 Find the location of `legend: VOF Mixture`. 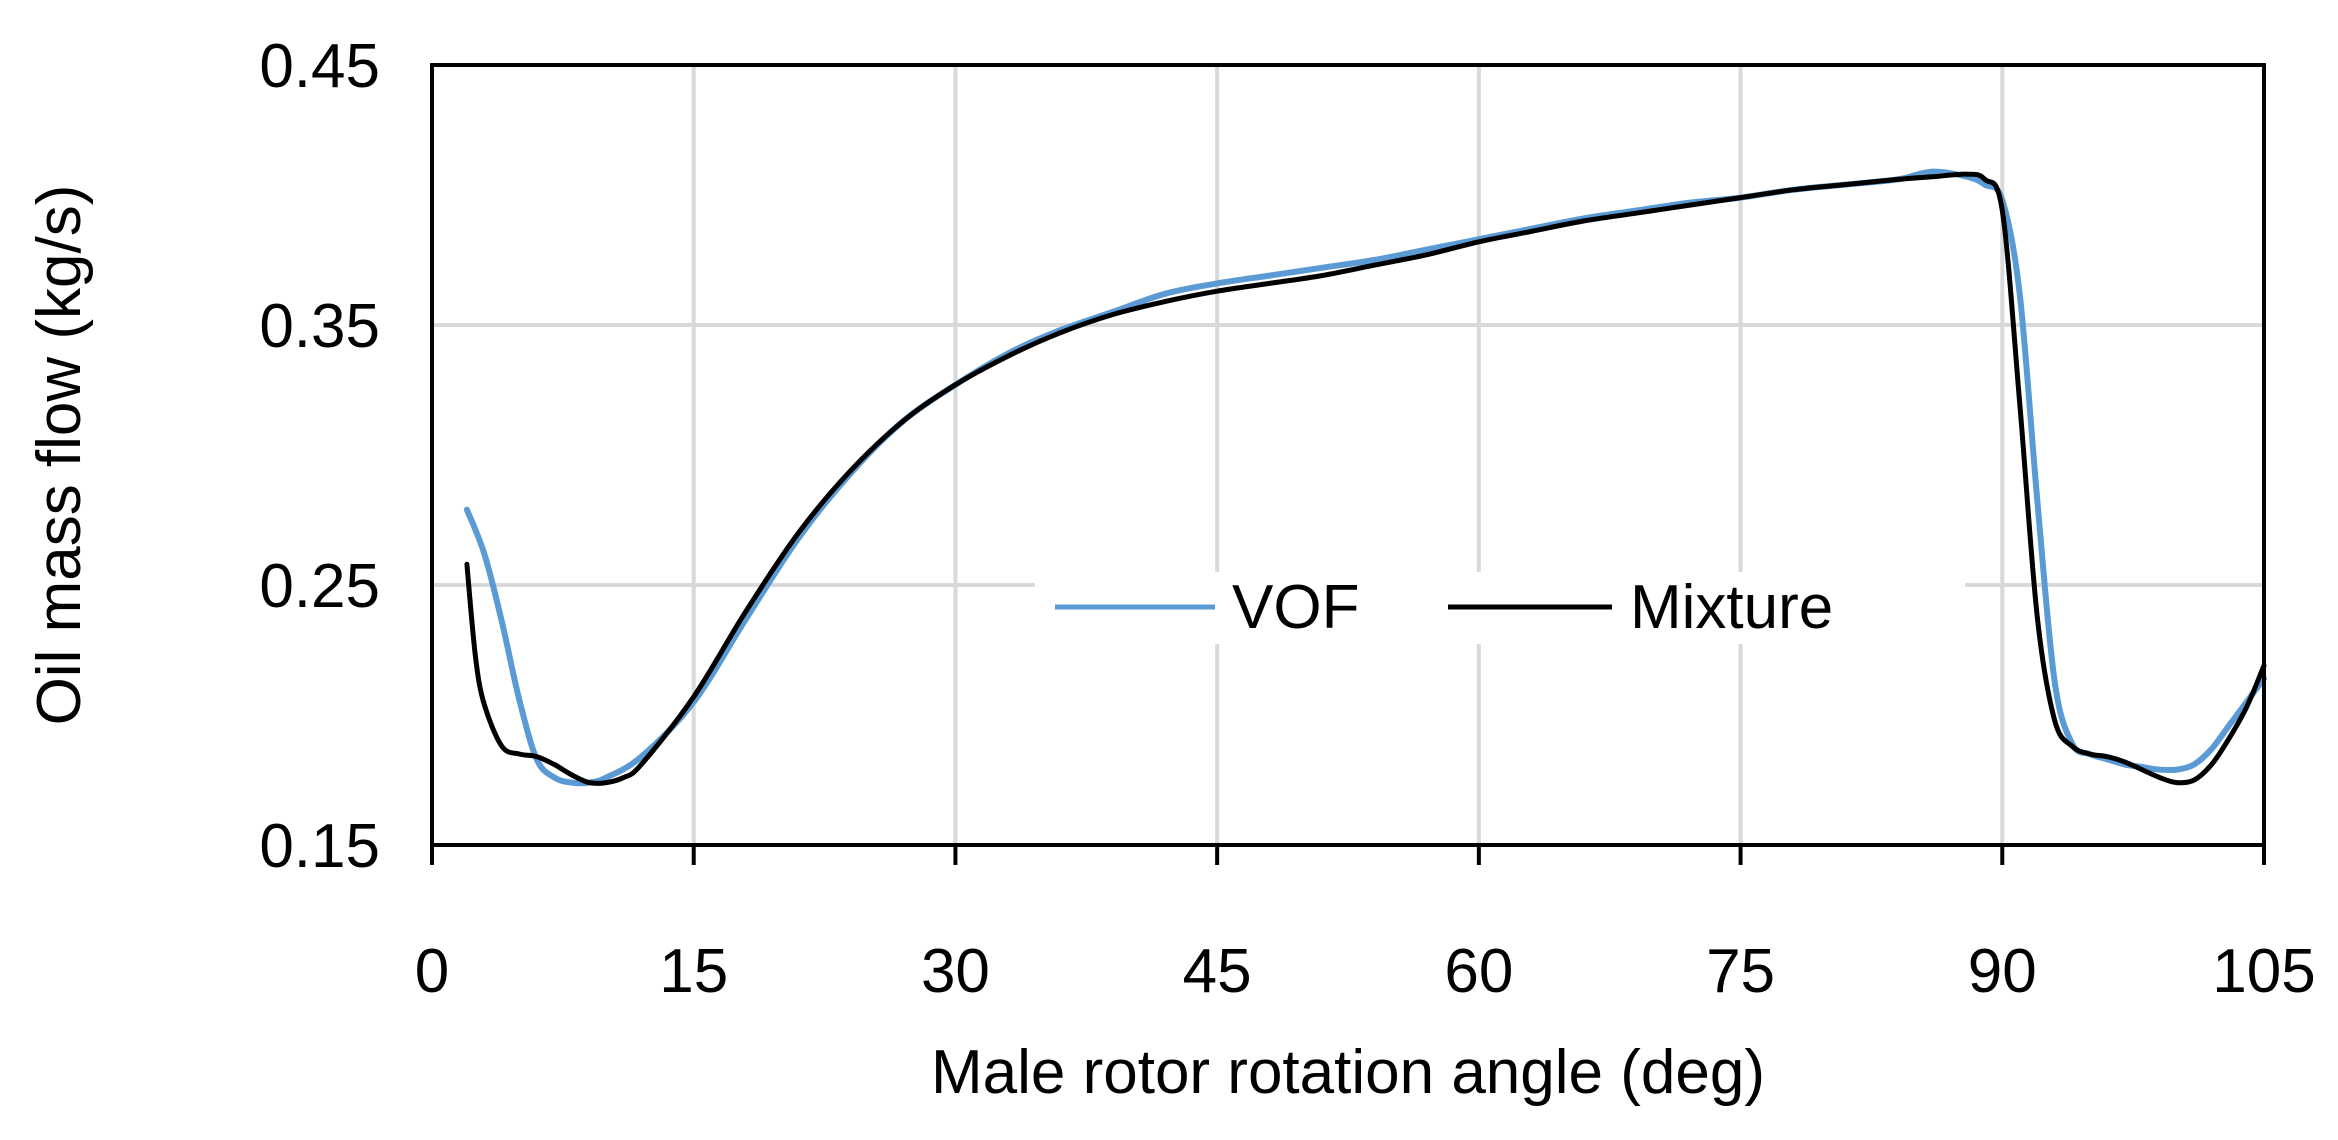

legend: VOF Mixture is located at coordinates (1500, 608).